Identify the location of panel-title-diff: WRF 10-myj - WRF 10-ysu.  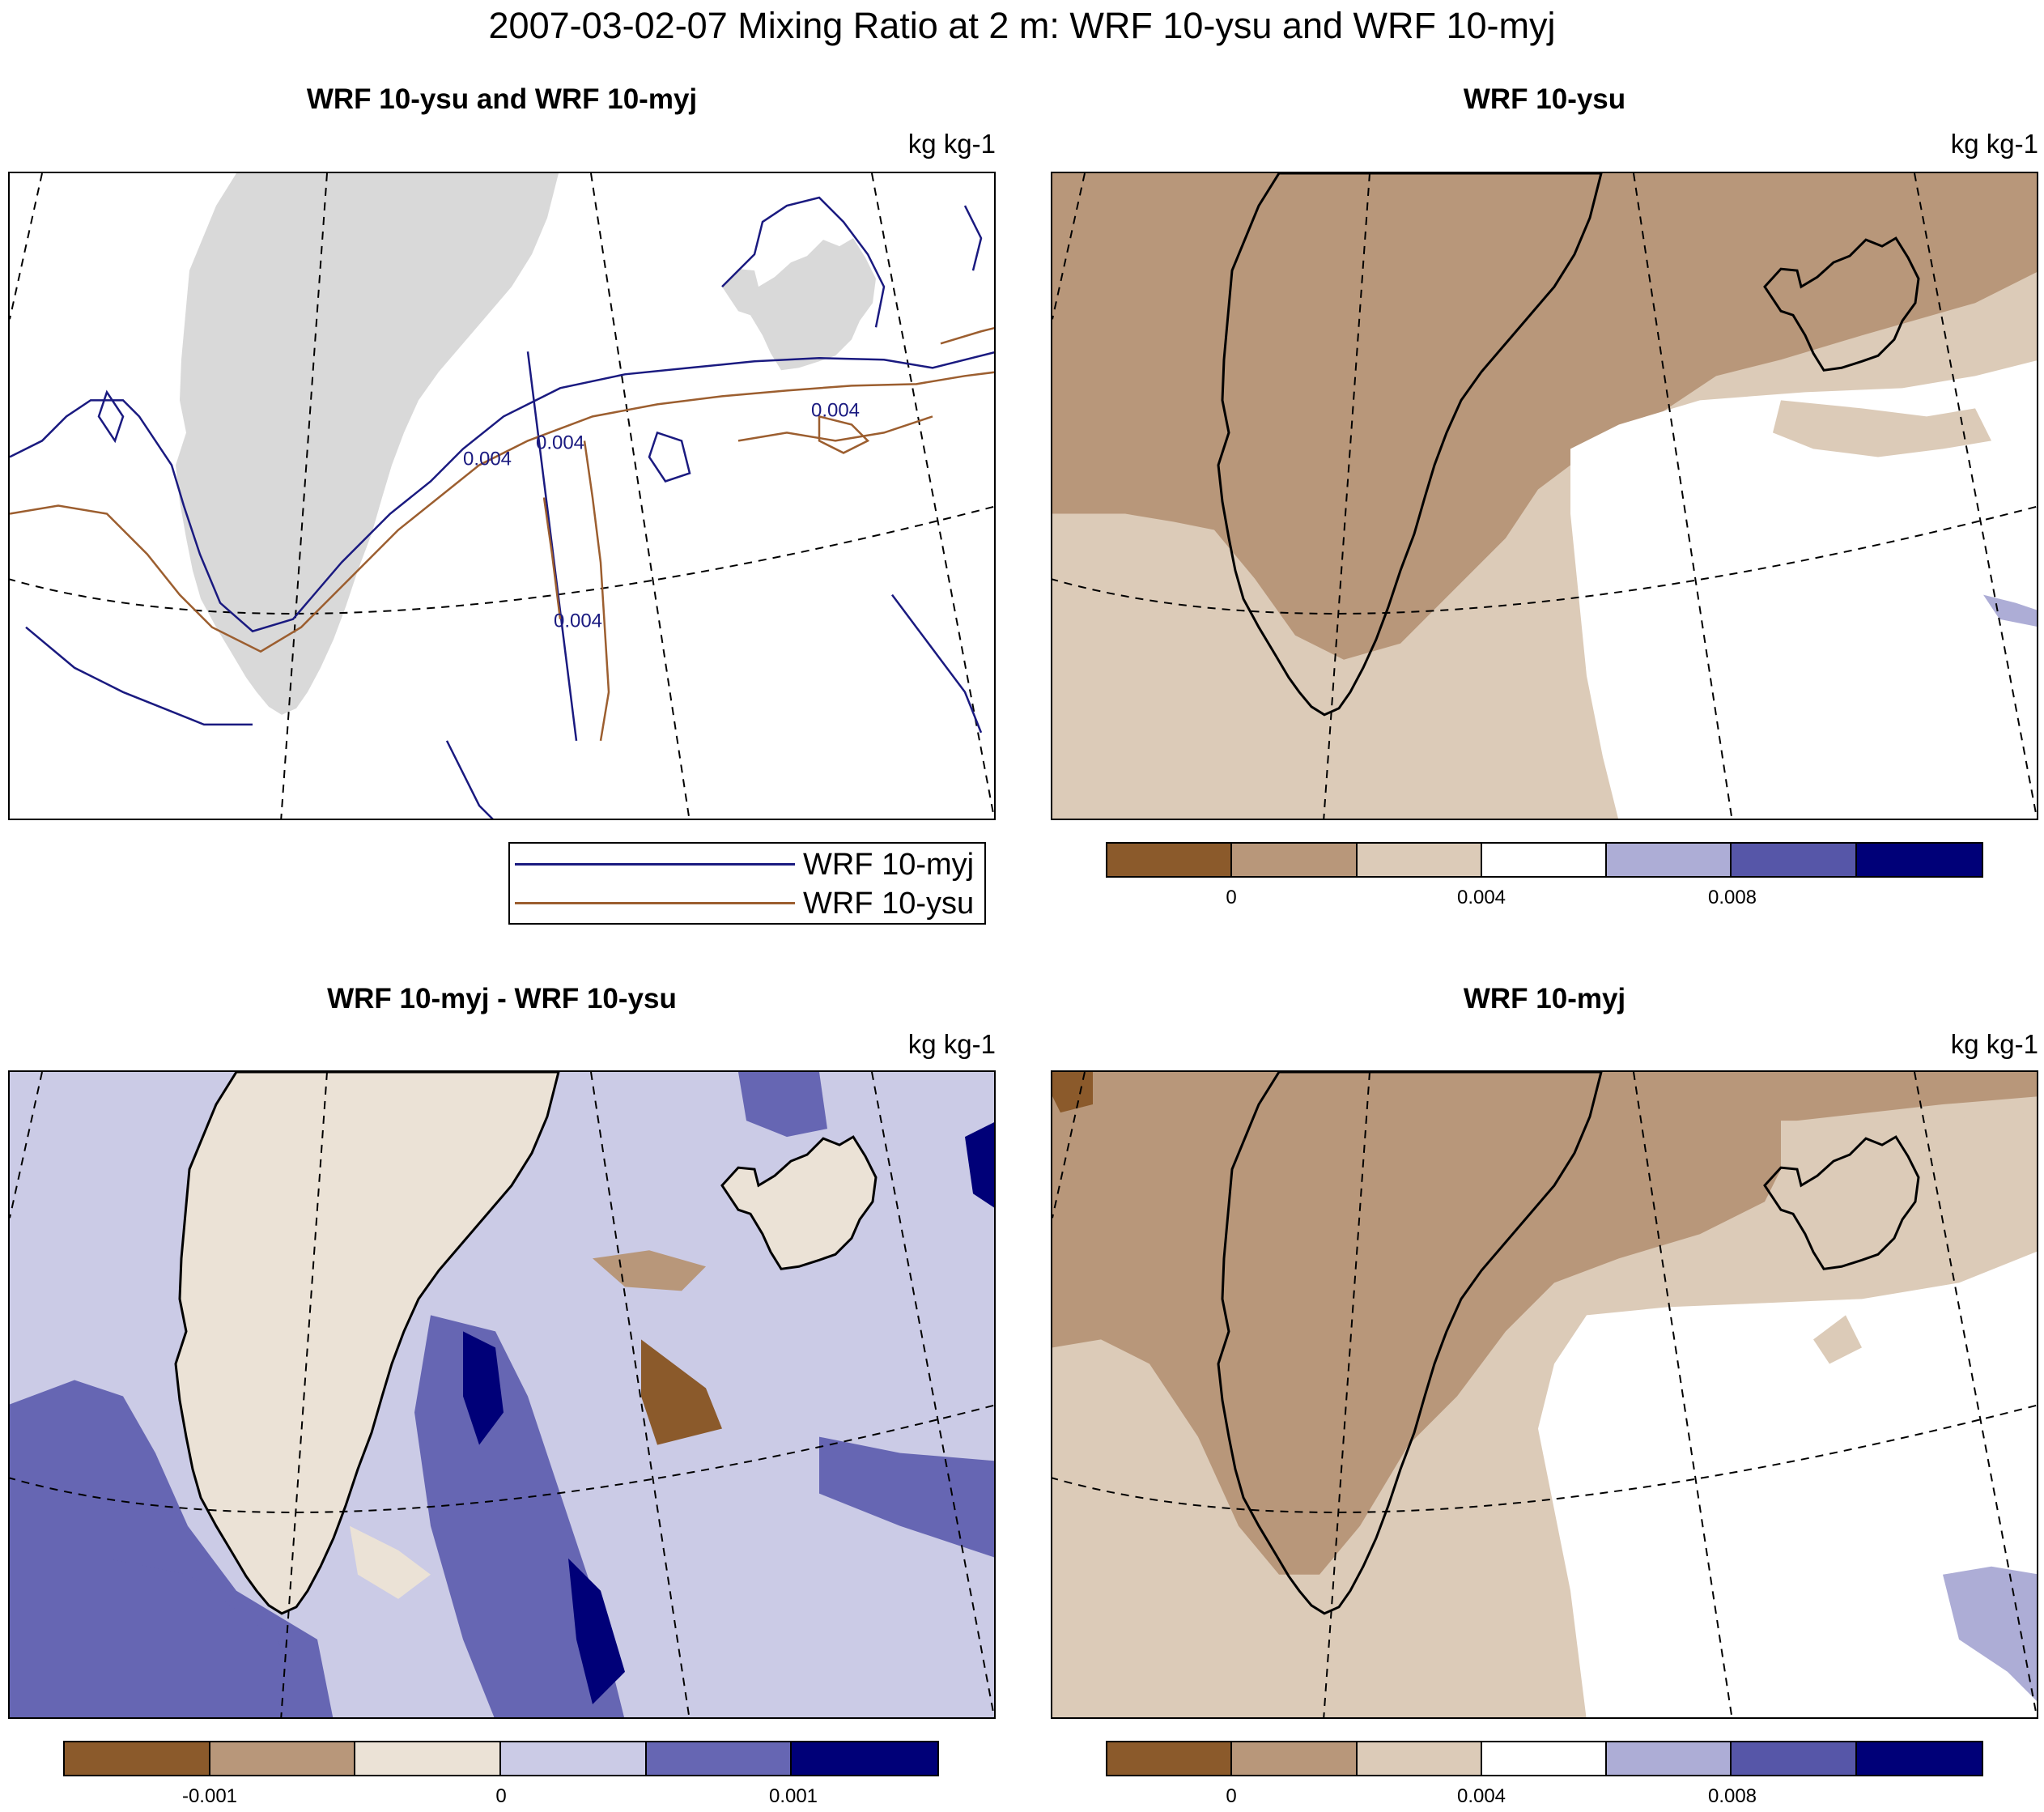
(502, 998).